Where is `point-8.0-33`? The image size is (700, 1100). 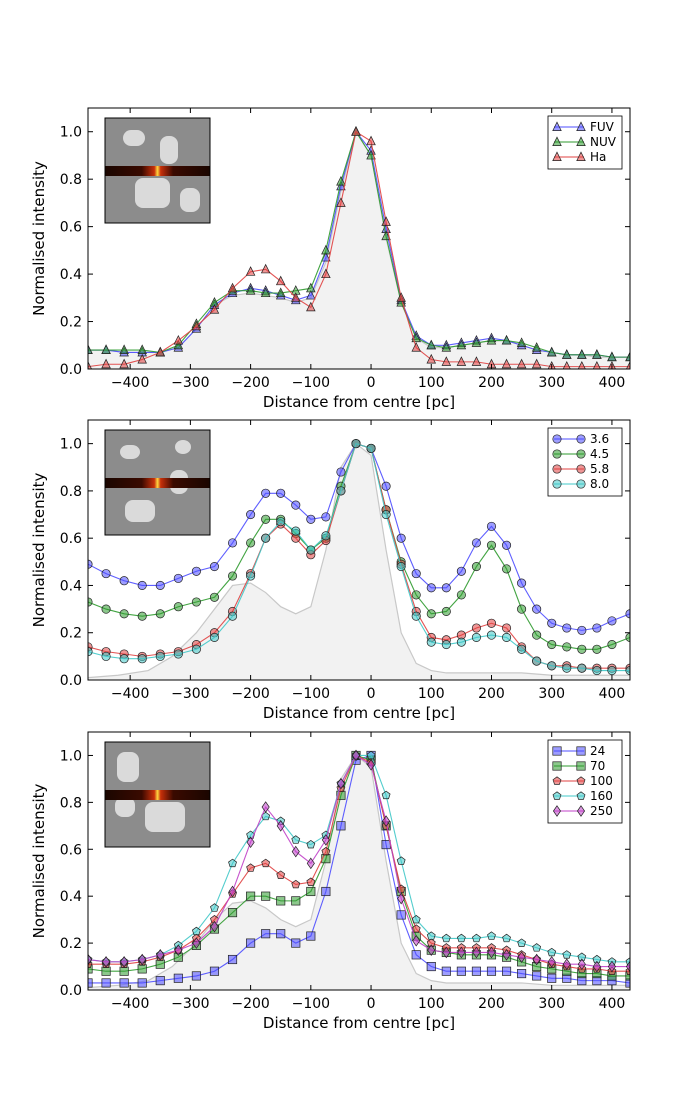
point-8.0-33 is located at coordinates (612, 670).